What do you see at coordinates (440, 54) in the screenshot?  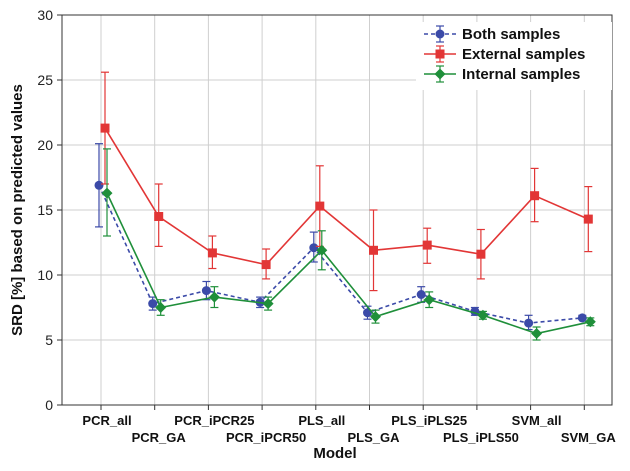 I see `legend-marker-external-samples` at bounding box center [440, 54].